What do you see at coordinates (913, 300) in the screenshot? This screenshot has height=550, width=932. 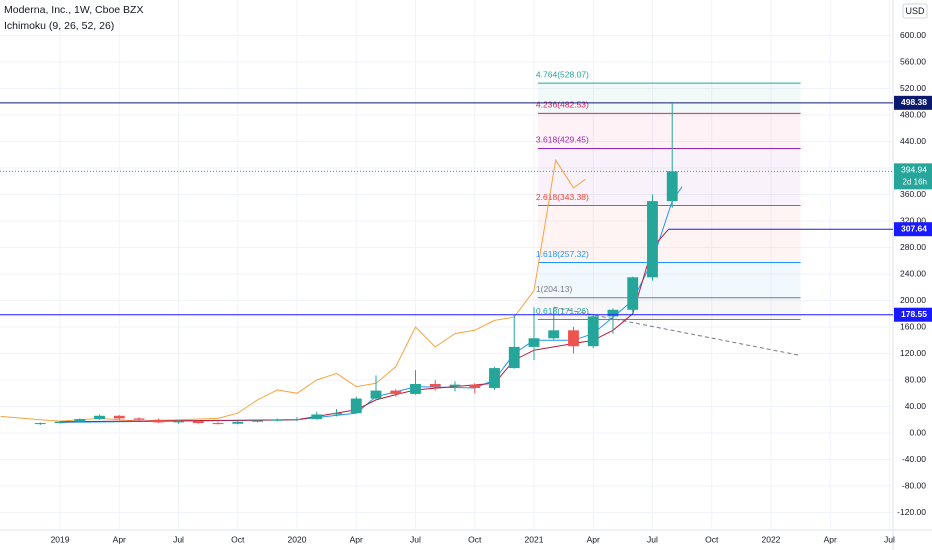 I see `y-tick-label: 200.00` at bounding box center [913, 300].